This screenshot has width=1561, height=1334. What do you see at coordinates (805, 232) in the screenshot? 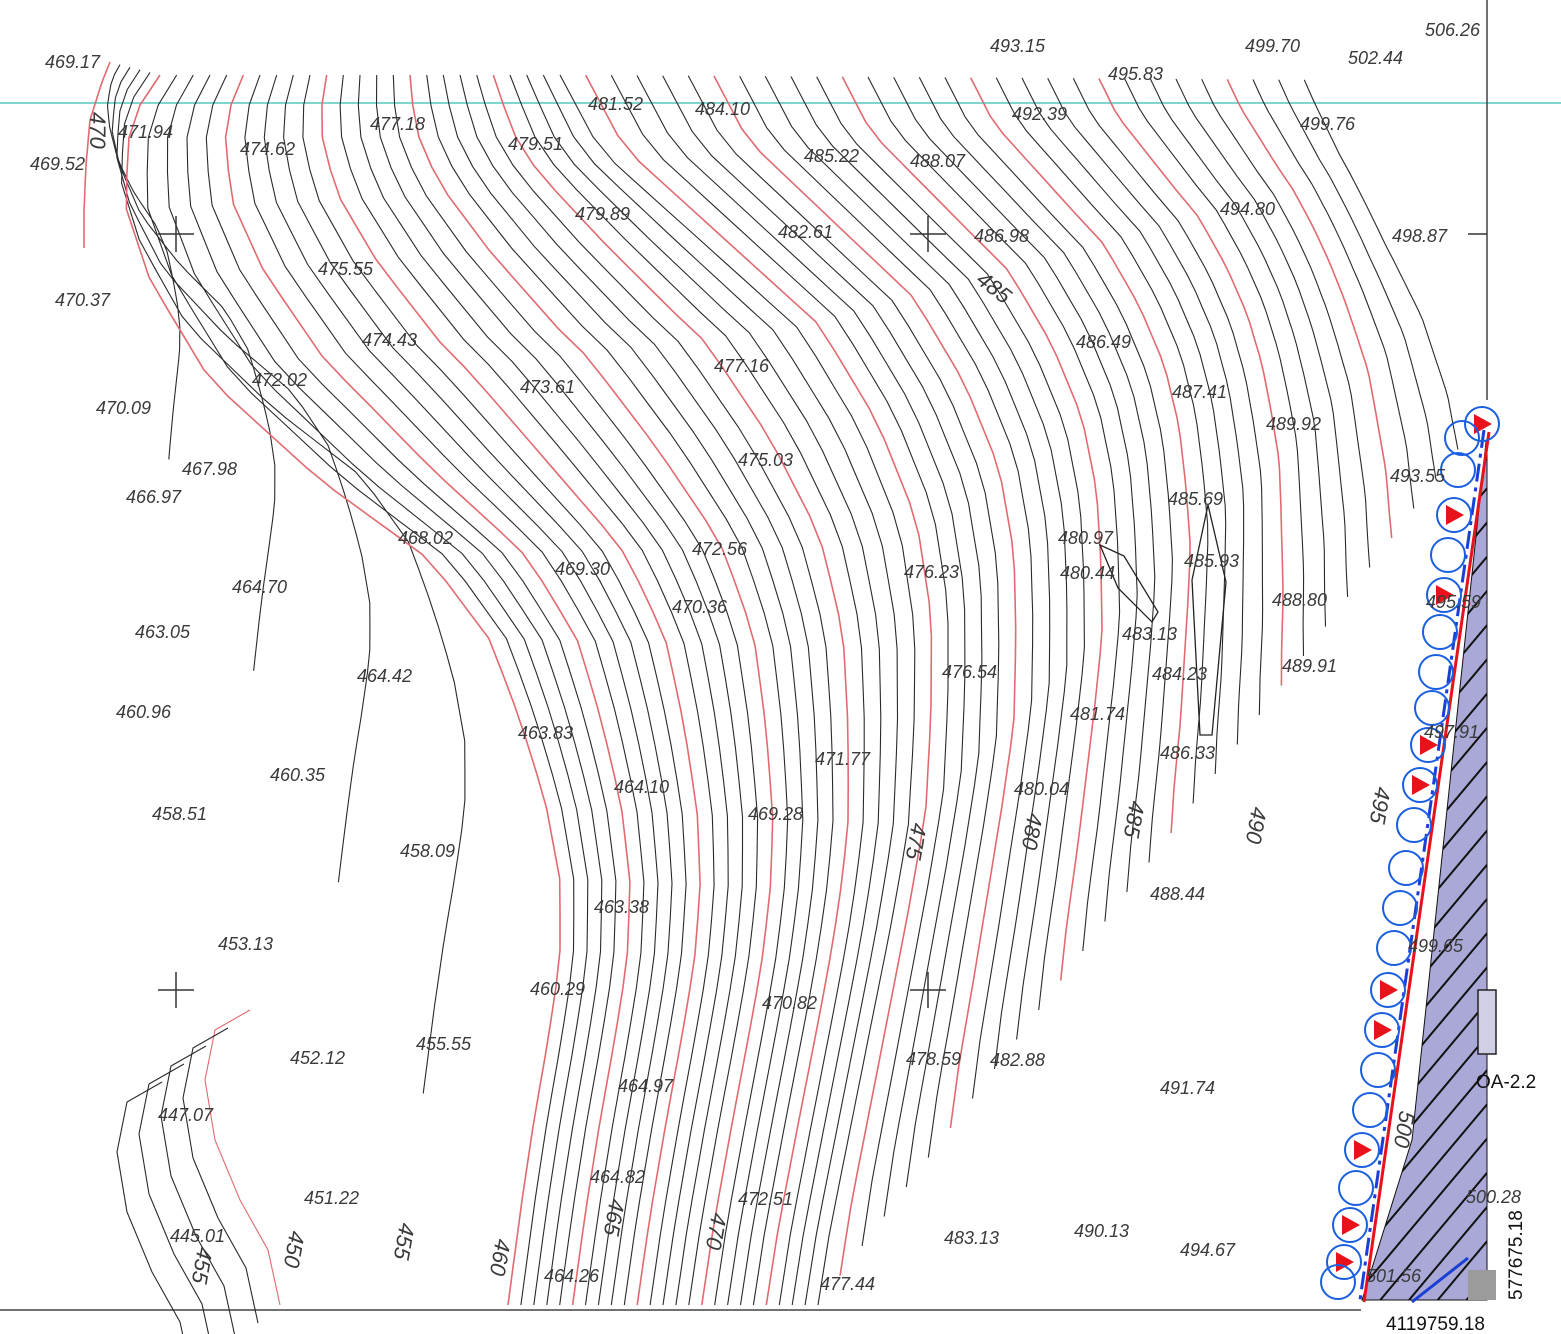
I see `spot-height-label: 482.61` at bounding box center [805, 232].